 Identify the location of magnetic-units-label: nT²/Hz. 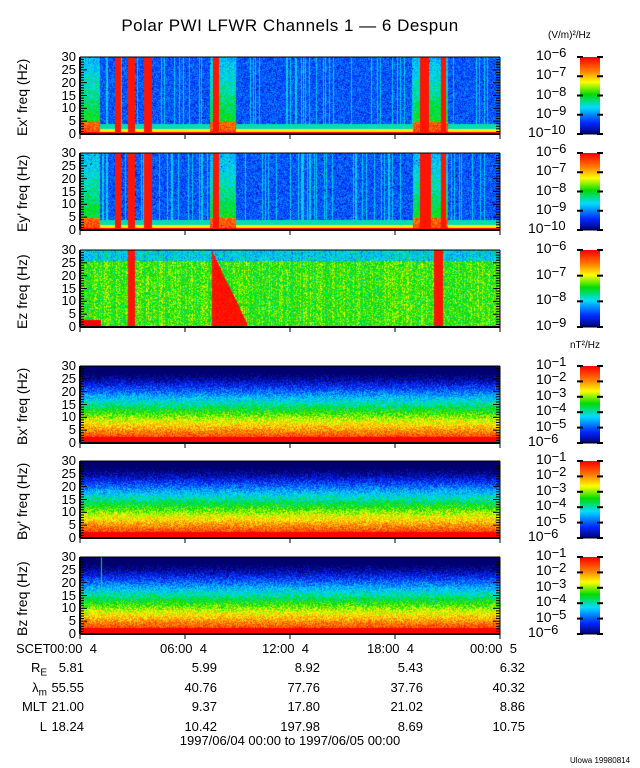
(585, 345).